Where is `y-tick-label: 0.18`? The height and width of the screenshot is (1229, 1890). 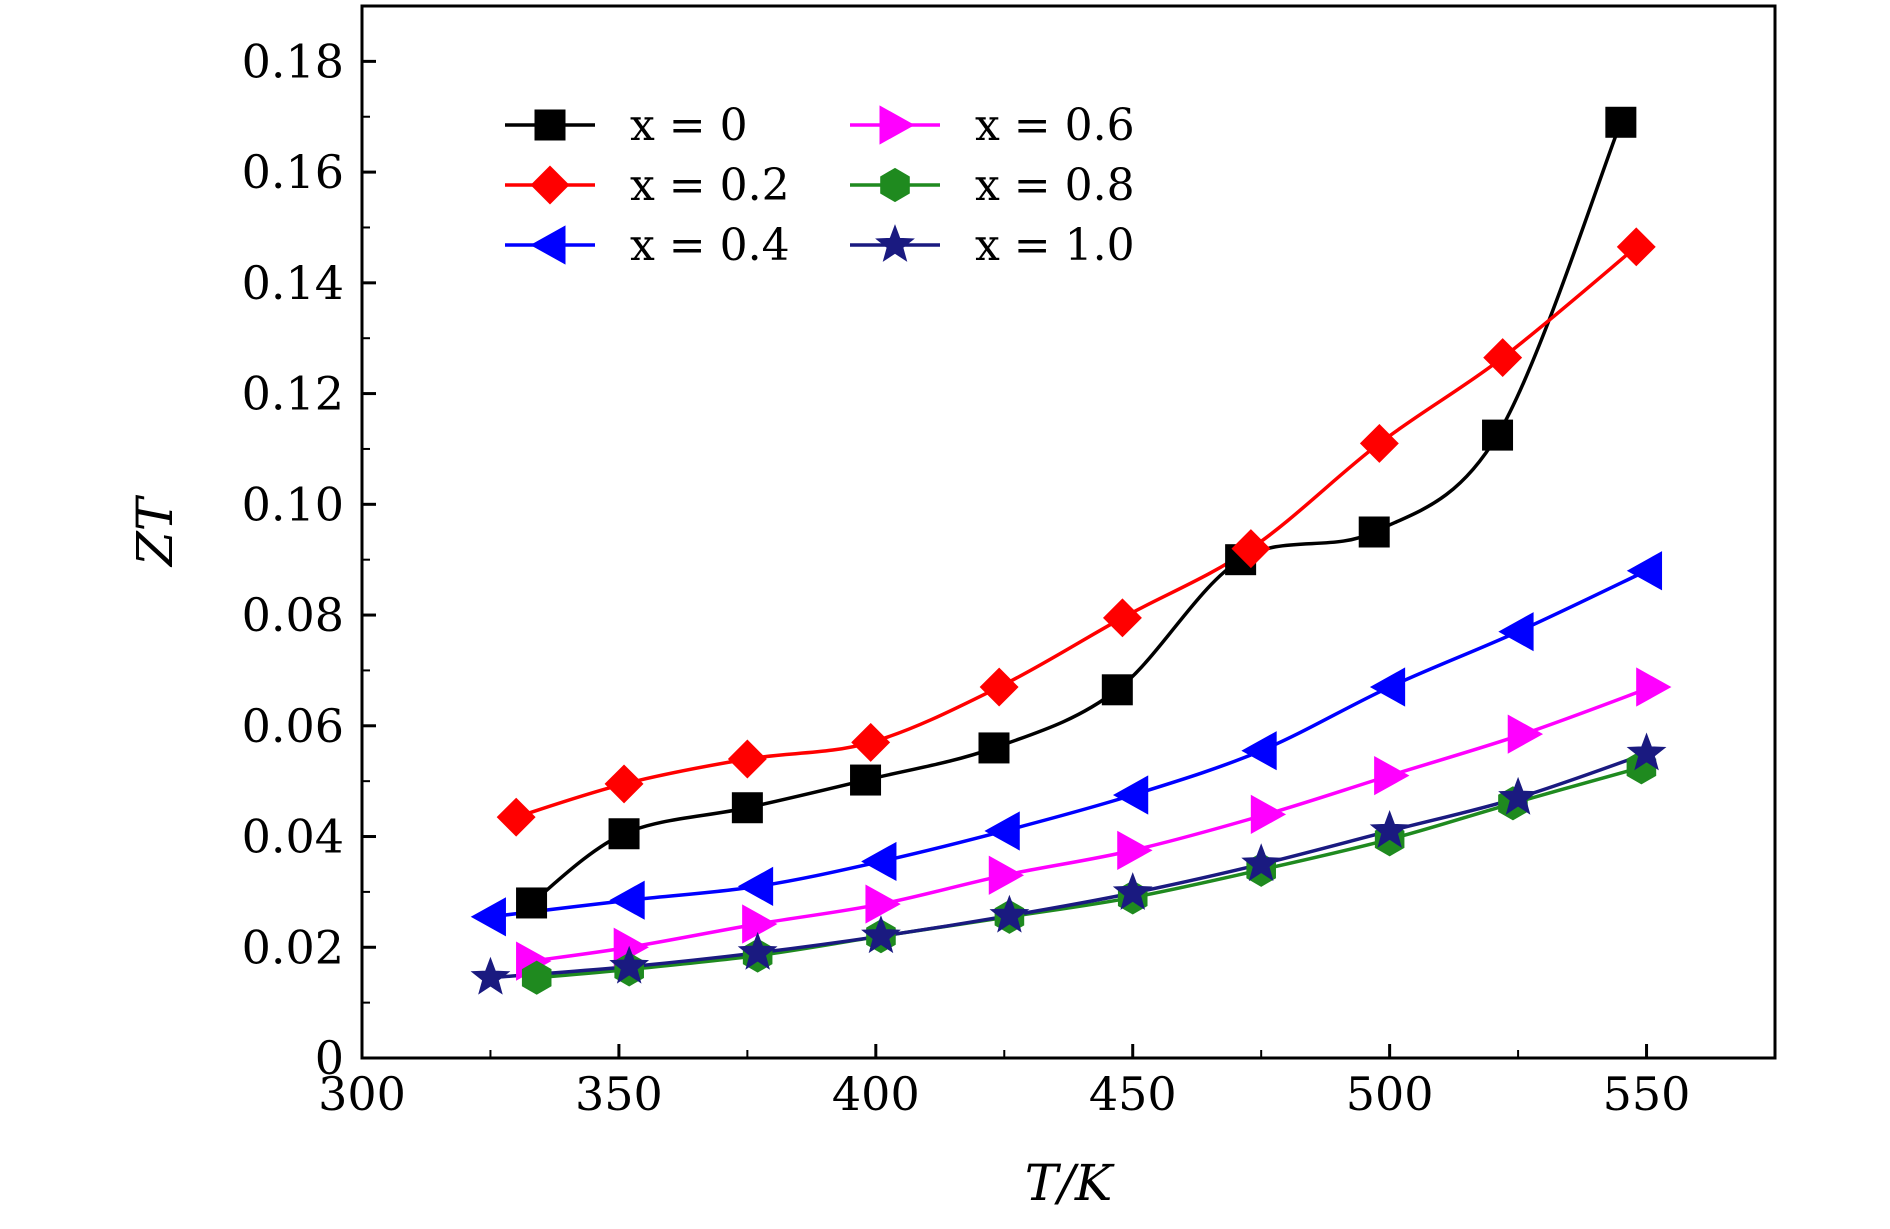
y-tick-label: 0.18 is located at coordinates (293, 61).